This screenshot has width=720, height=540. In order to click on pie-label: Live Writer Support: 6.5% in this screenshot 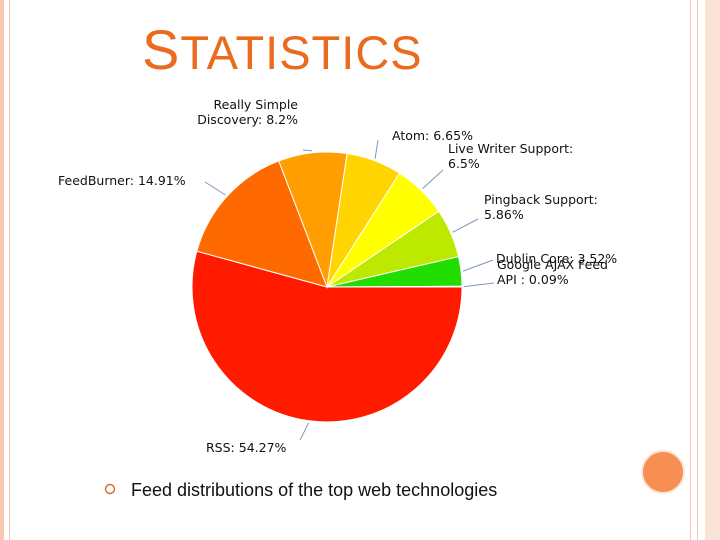, I will do `click(510, 156)`.